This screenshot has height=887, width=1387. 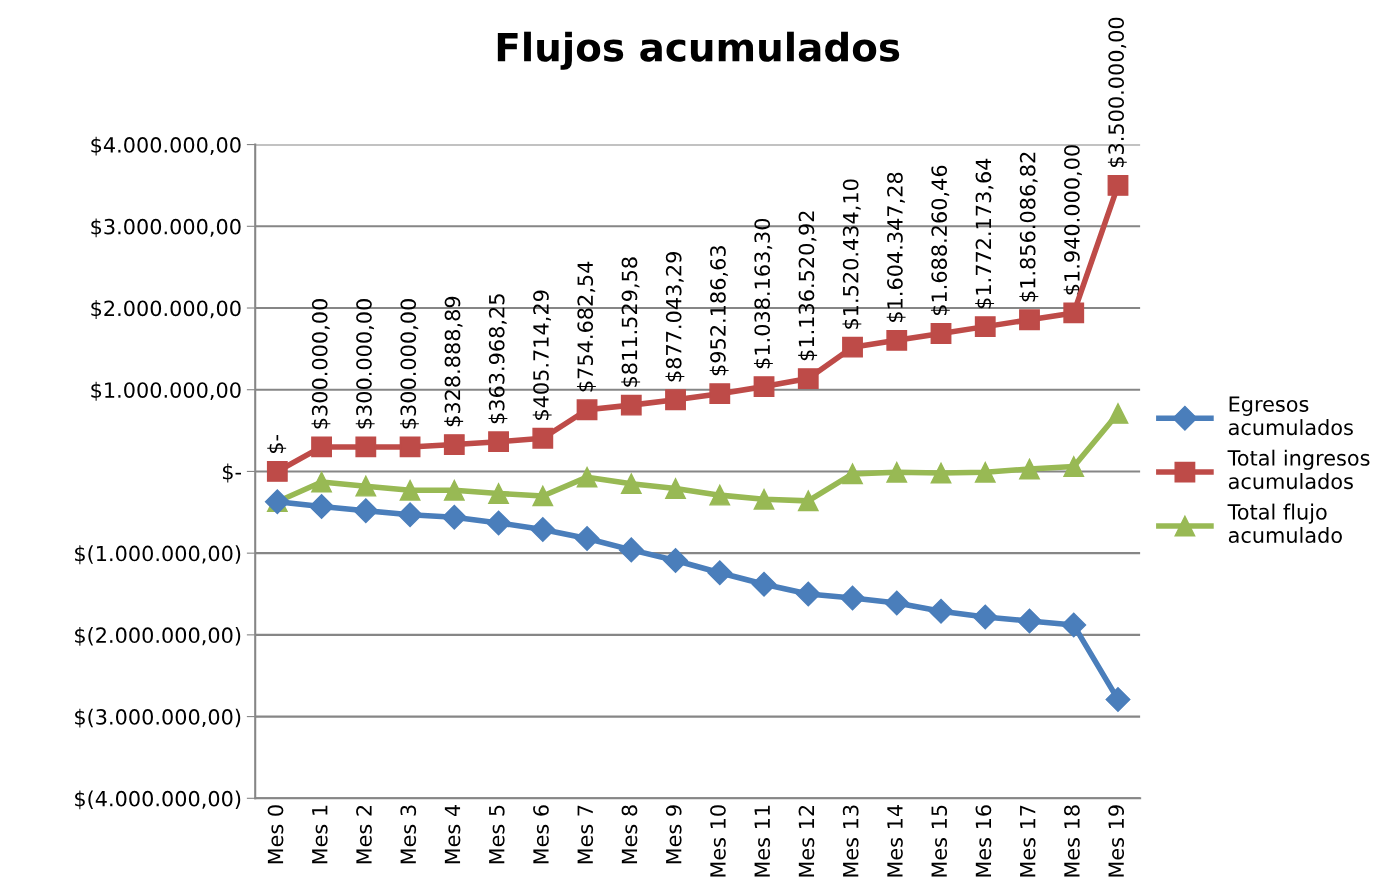 I want to click on data-label: $3.500.000,00, so click(x=1117, y=92).